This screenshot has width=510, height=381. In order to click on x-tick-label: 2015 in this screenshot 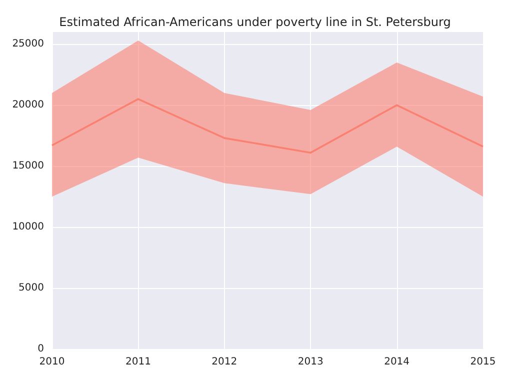, I will do `click(483, 362)`.